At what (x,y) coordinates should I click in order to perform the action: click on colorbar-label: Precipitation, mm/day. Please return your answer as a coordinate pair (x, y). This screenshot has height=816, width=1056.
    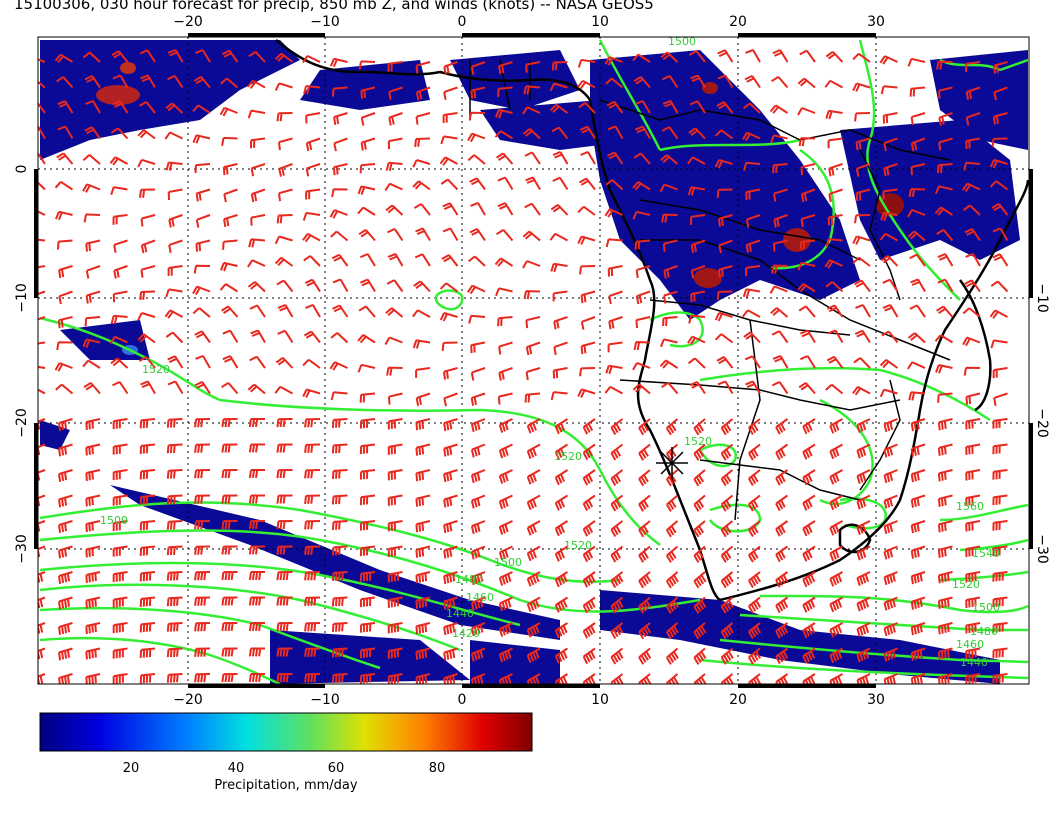
    Looking at the image, I should click on (285, 785).